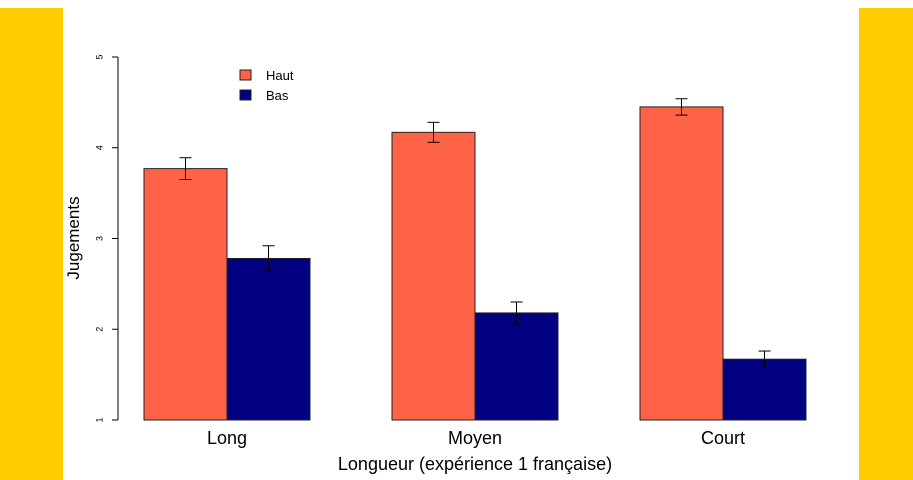 The width and height of the screenshot is (913, 480). Describe the element at coordinates (99, 238) in the screenshot. I see `y-tick-label: 3` at that location.